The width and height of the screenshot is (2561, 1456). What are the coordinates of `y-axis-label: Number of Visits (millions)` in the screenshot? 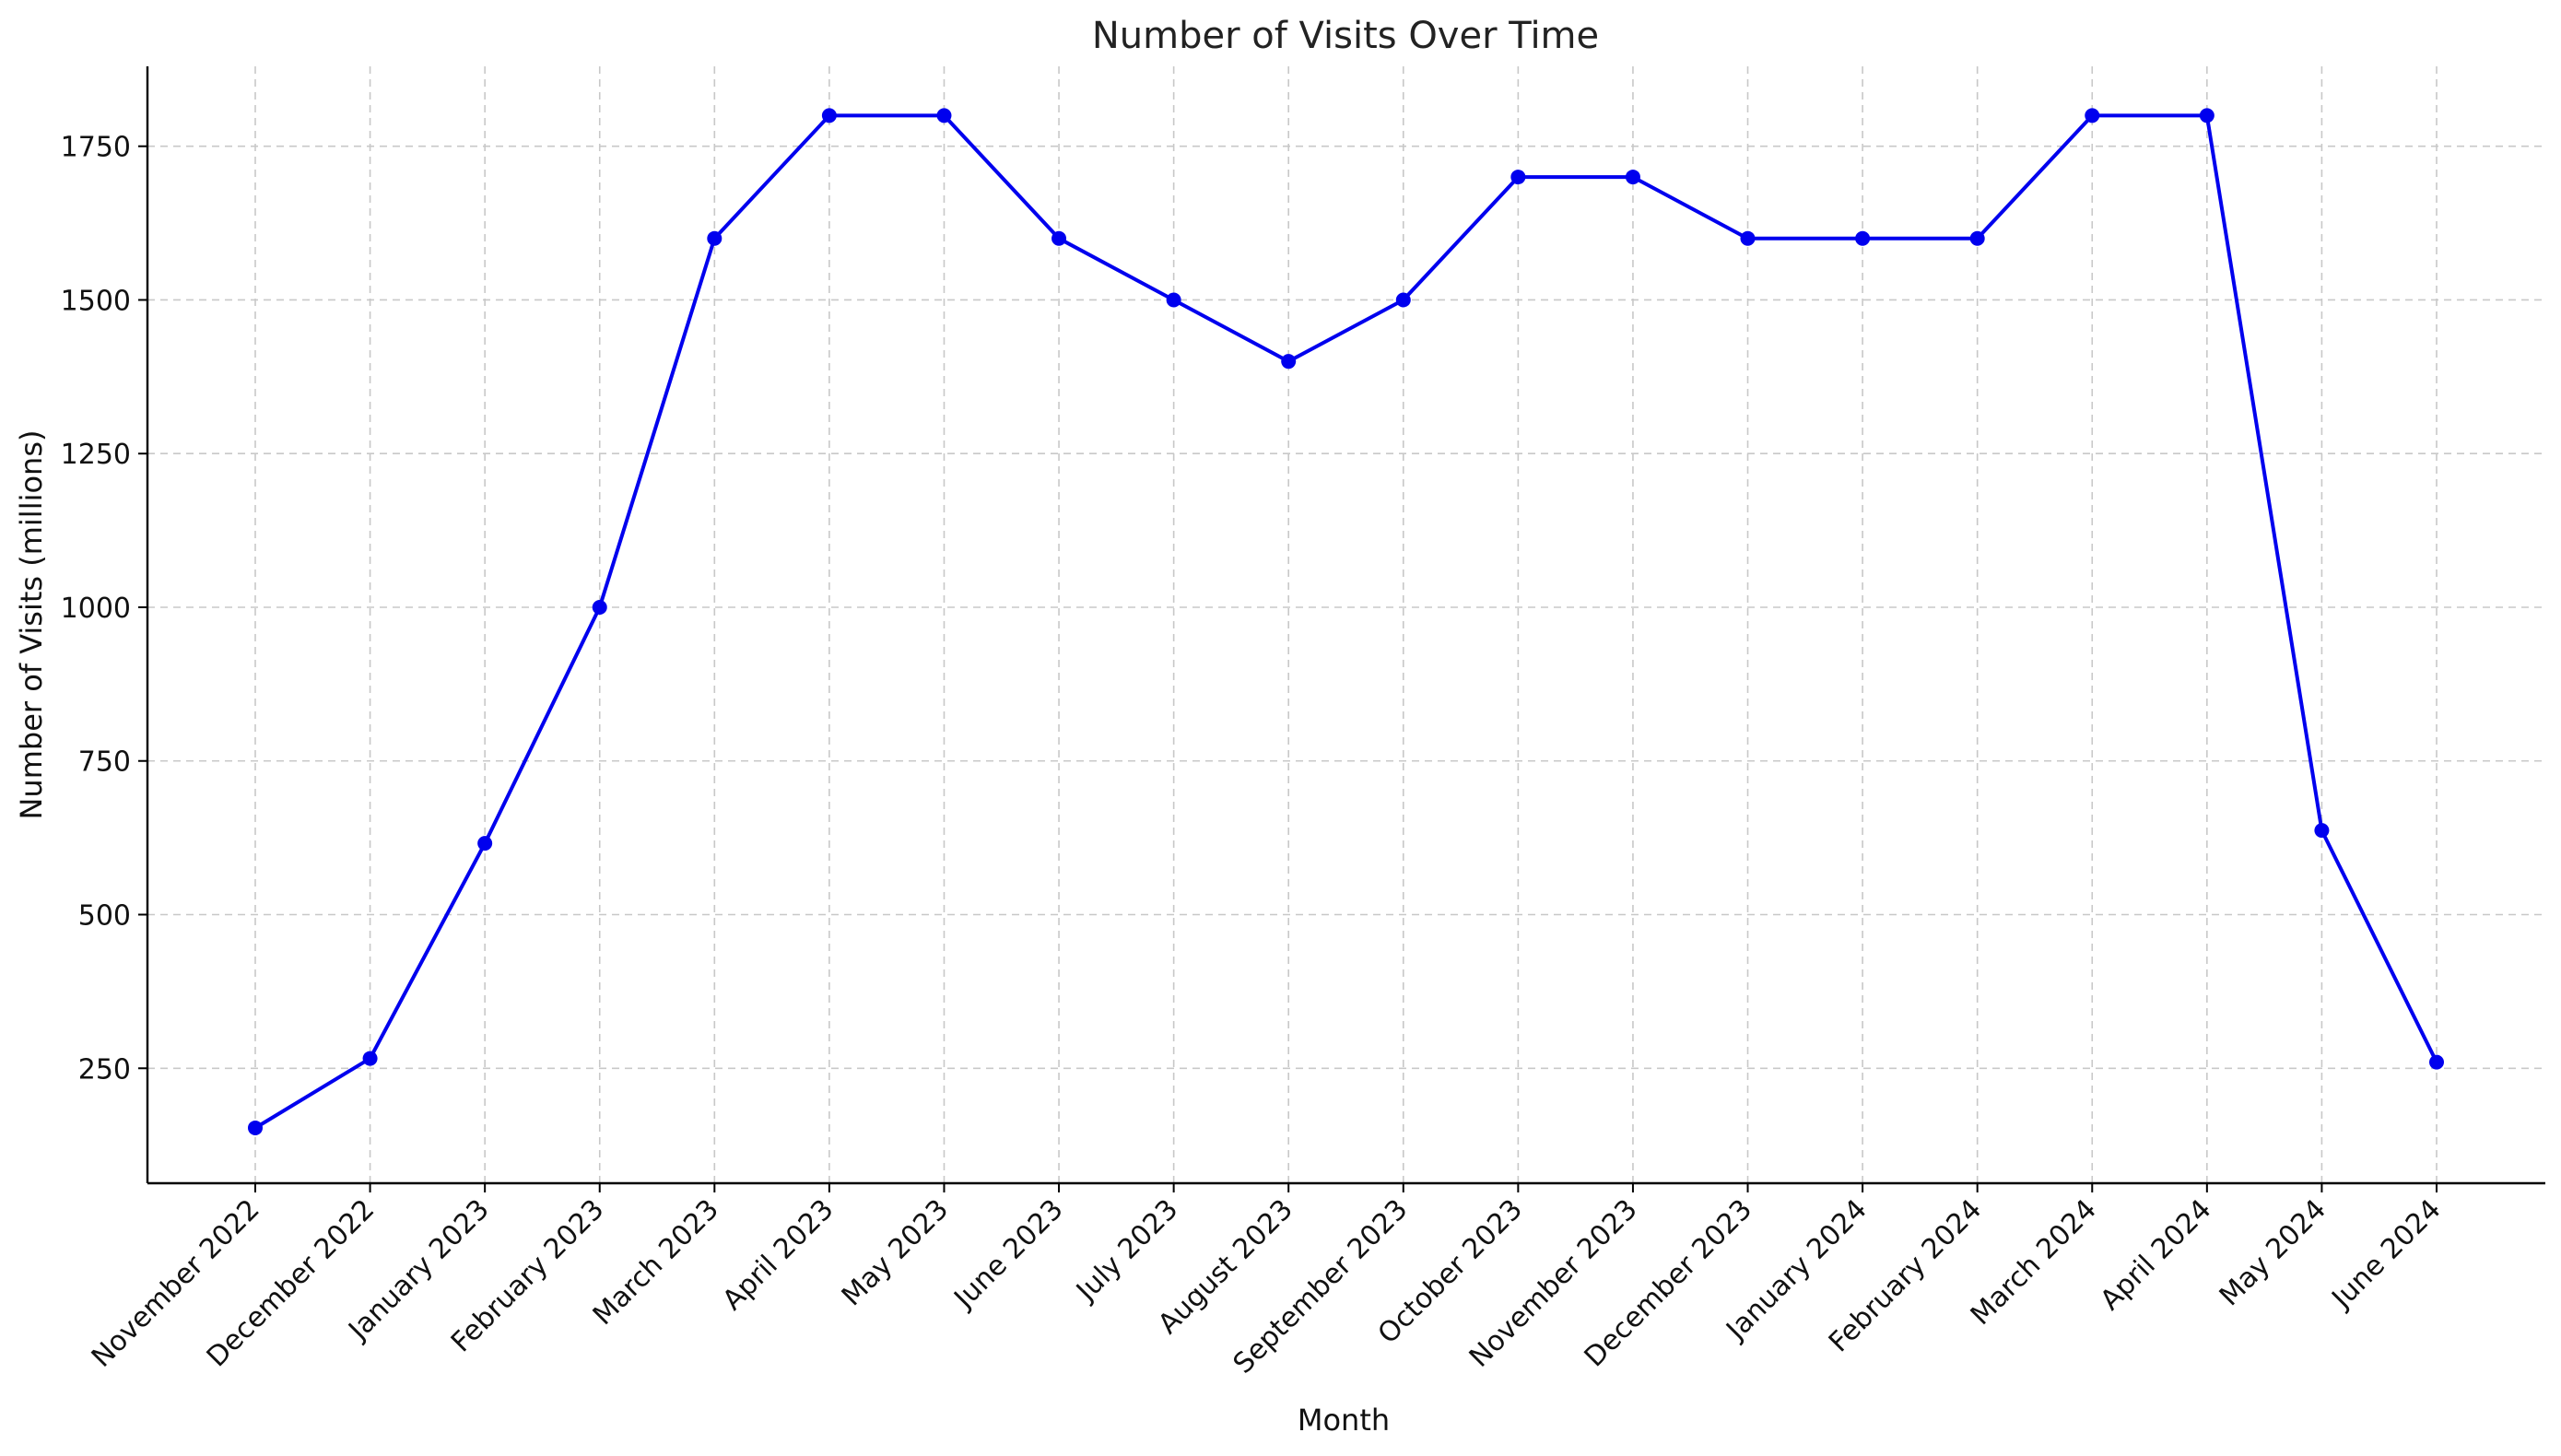 It's located at (32, 625).